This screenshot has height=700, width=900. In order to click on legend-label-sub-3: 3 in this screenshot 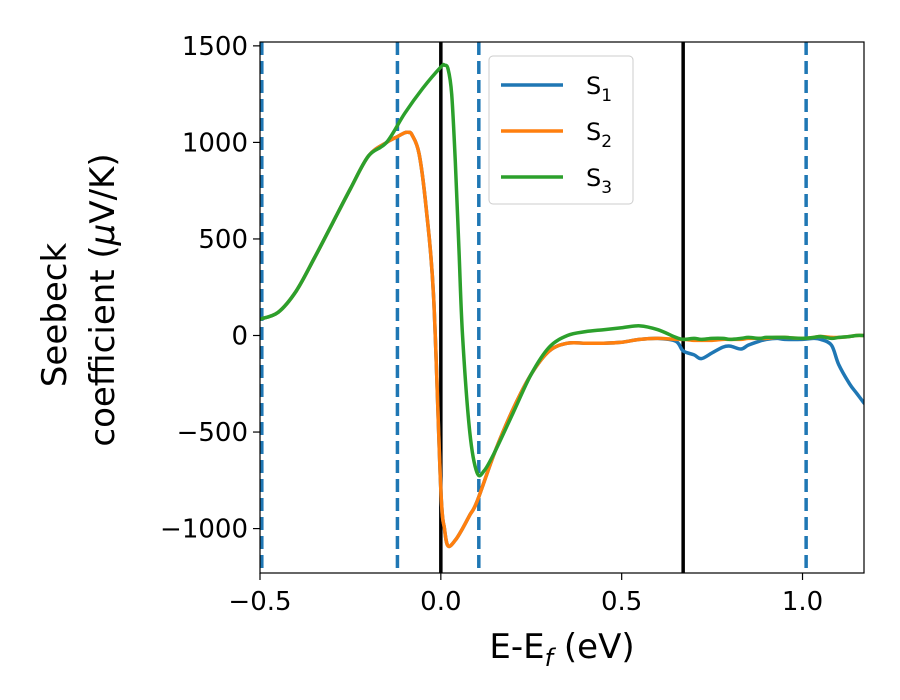, I will do `click(606, 188)`.